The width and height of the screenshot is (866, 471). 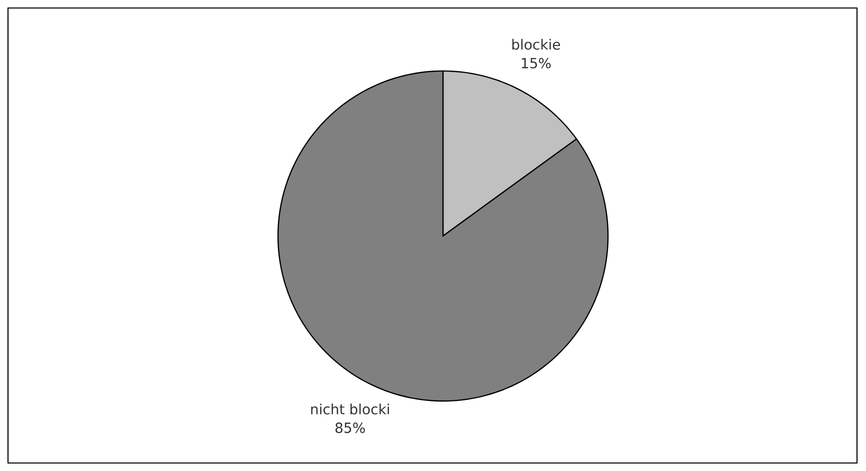 I want to click on slice-label: blockie, so click(x=536, y=44).